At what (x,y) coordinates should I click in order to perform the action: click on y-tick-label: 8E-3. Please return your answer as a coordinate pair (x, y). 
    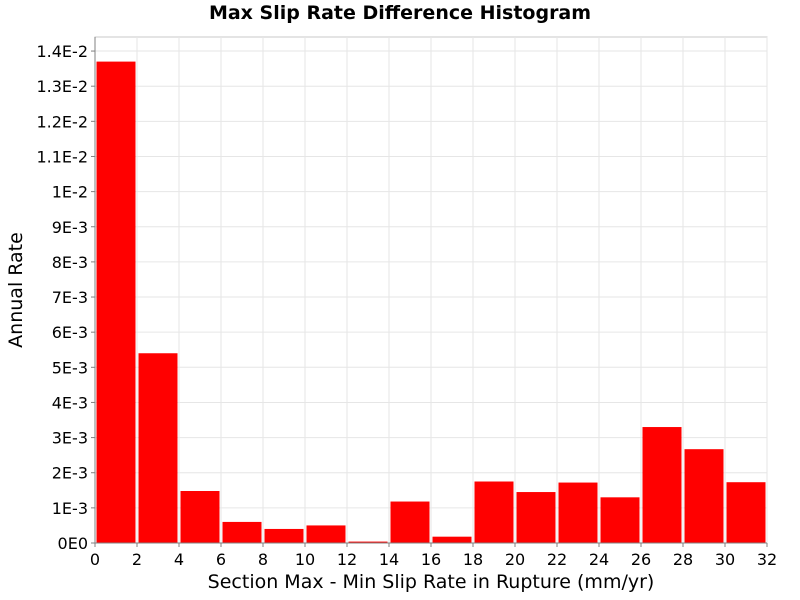
    Looking at the image, I should click on (70, 262).